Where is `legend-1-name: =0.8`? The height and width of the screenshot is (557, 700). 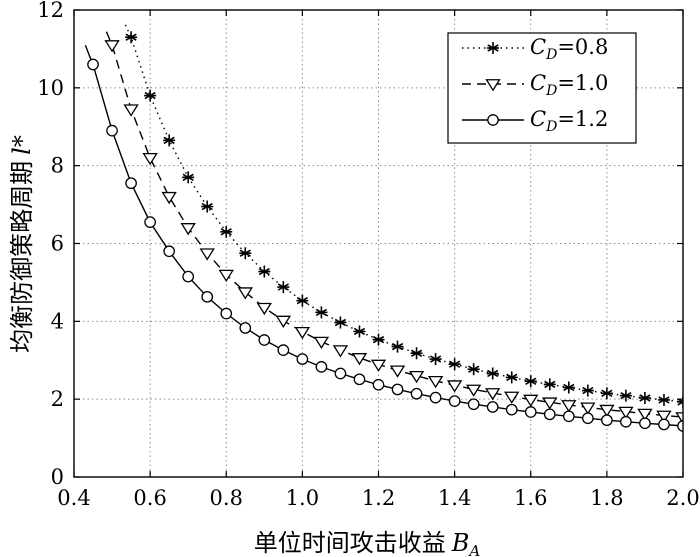
legend-1-name: =0.8 is located at coordinates (582, 47).